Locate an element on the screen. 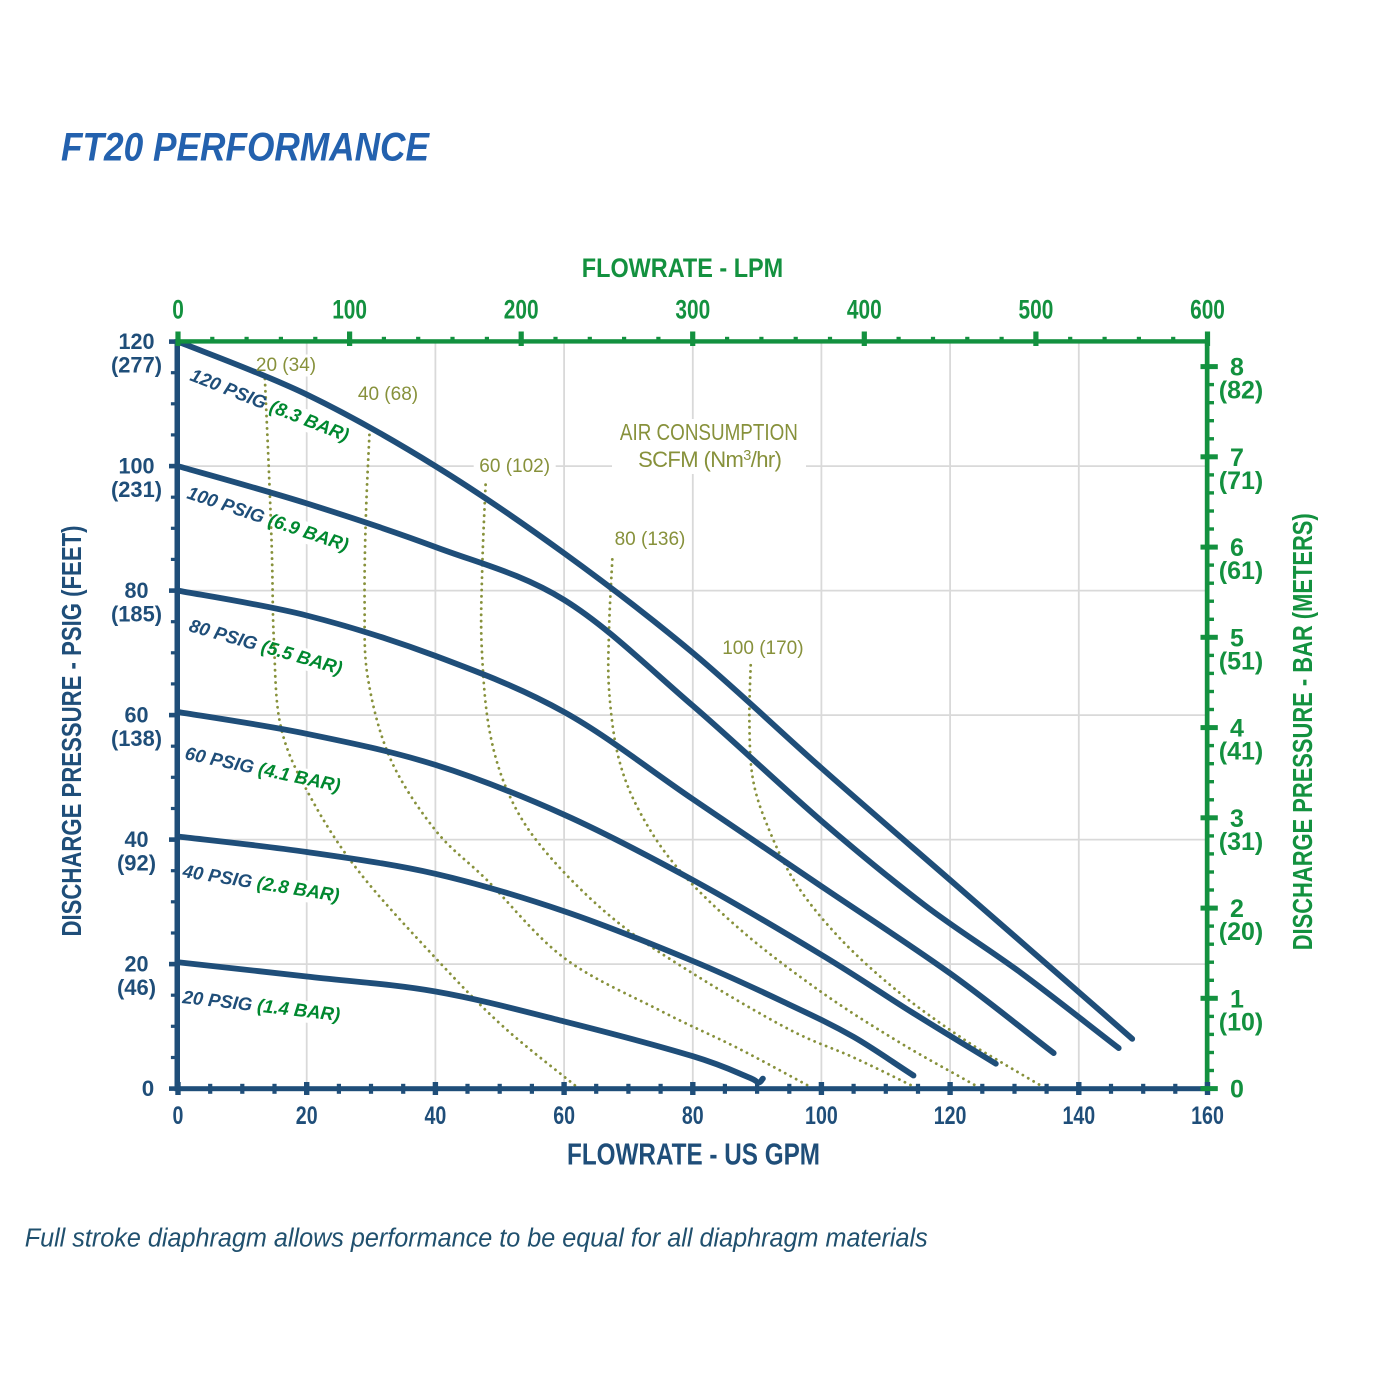 The image size is (1400, 1400). svg-text: SCFM (Nm3/hr) is located at coordinates (709, 459).